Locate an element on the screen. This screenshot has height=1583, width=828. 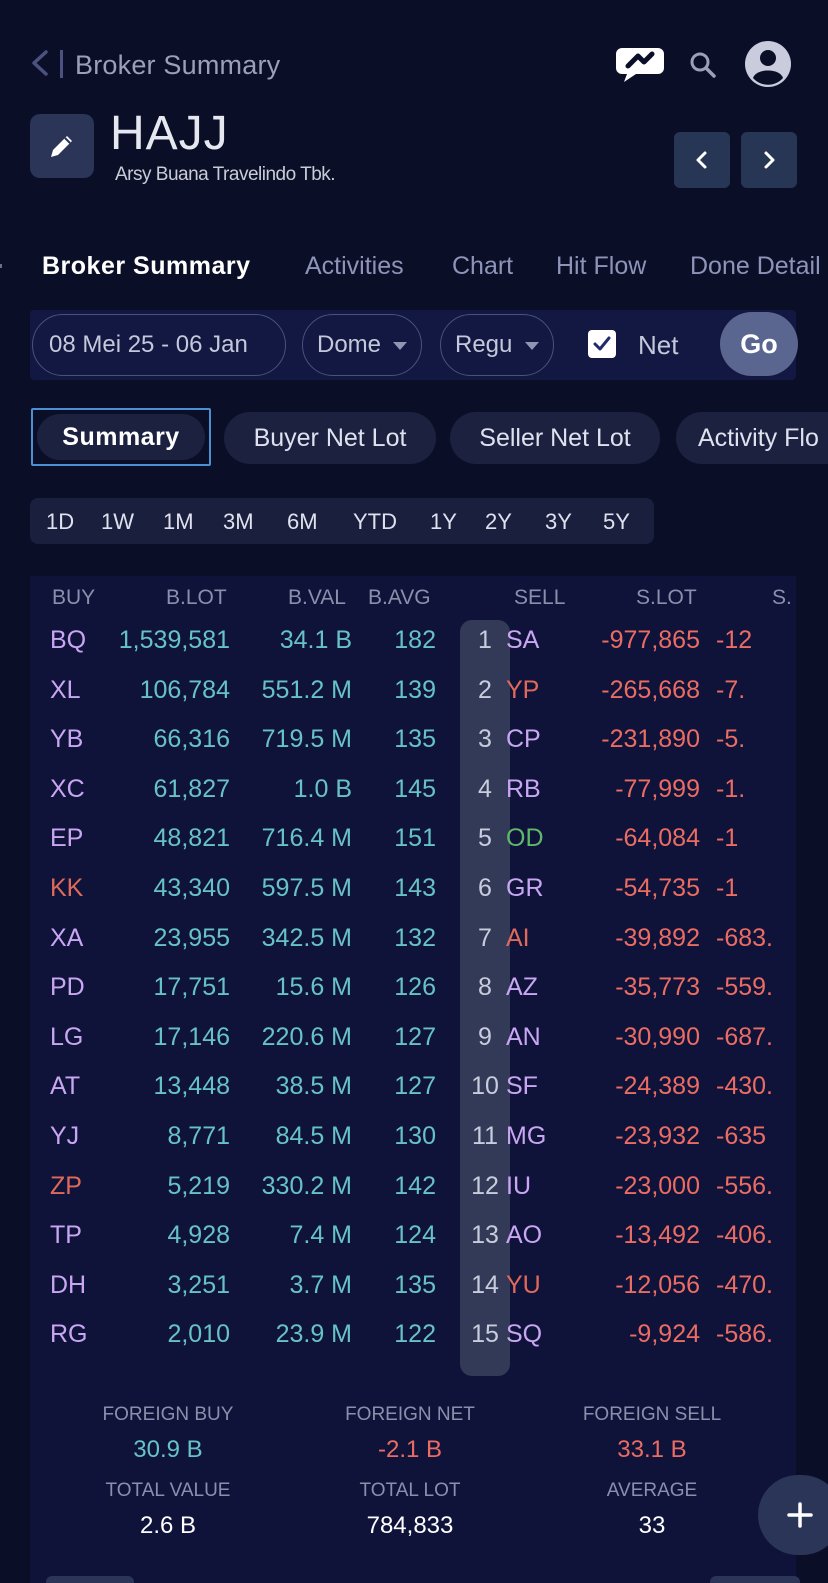
period-1m: 1M is located at coordinates (178, 521).